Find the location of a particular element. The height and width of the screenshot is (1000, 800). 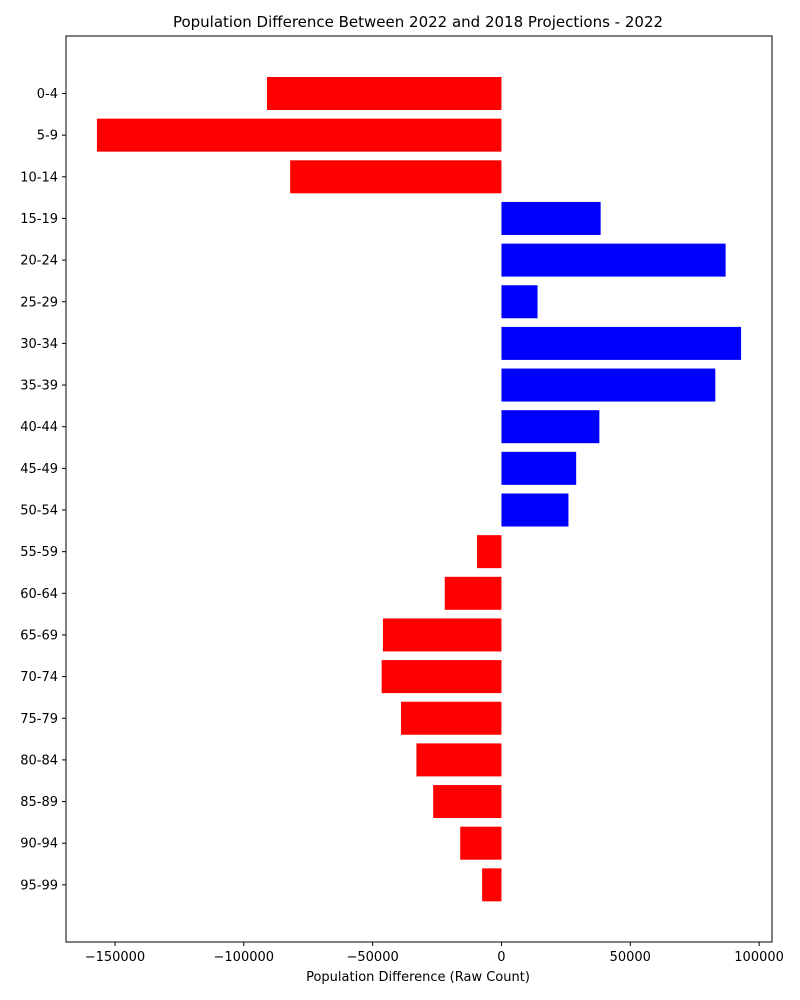

y-tick-label: 35-39 is located at coordinates (39, 386).